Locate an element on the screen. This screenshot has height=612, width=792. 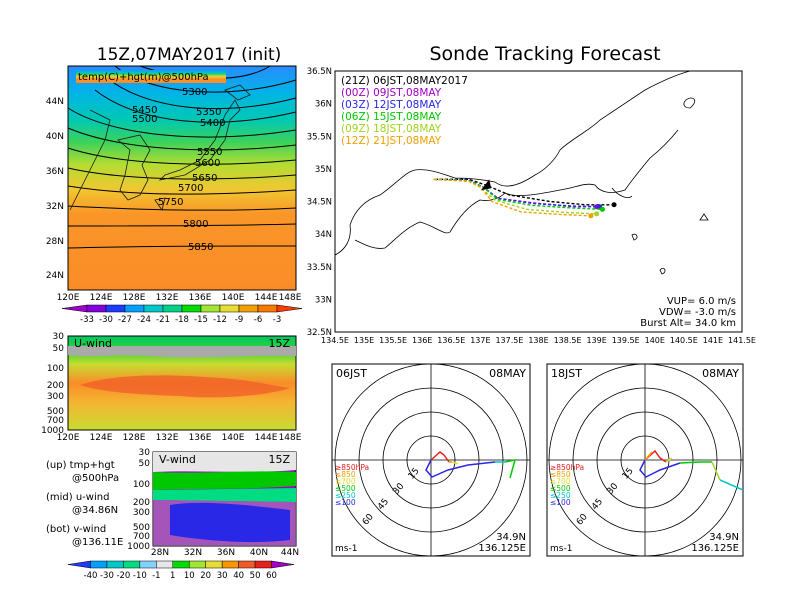
lat-tick: 32.5N is located at coordinates (319, 333).